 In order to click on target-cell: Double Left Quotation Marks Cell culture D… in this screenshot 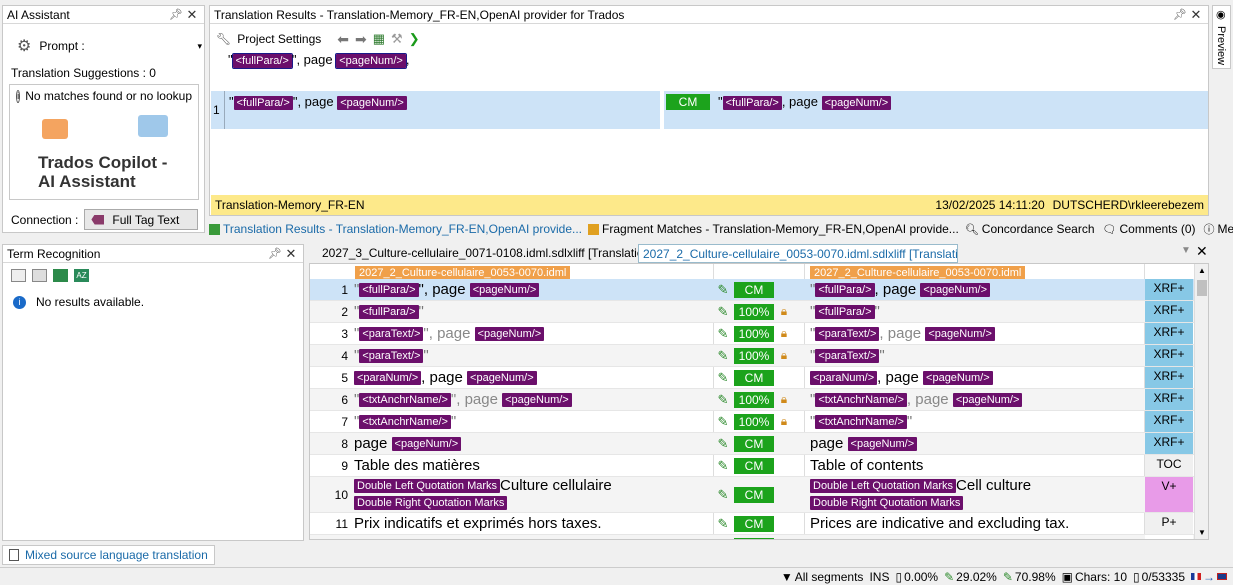, I will do `click(976, 494)`.